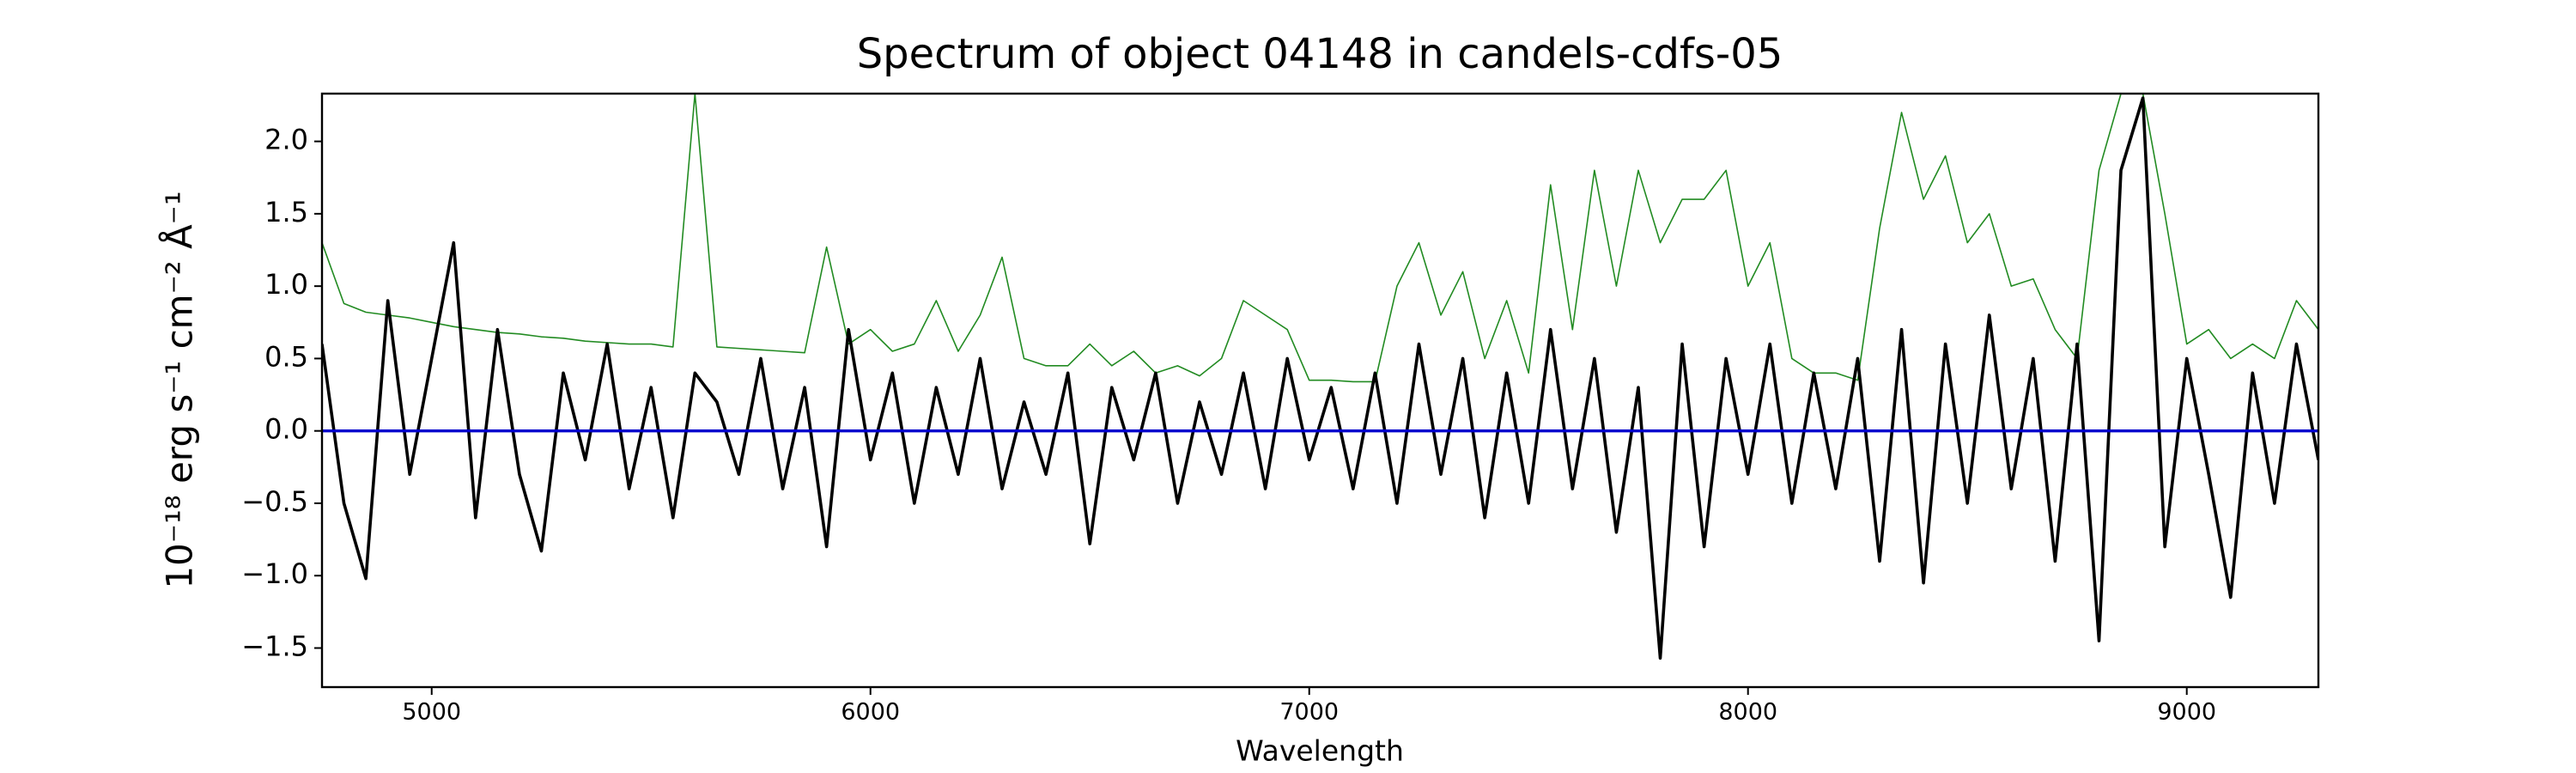 This screenshot has width=2576, height=773. I want to click on y-tick-label: −1.0, so click(274, 573).